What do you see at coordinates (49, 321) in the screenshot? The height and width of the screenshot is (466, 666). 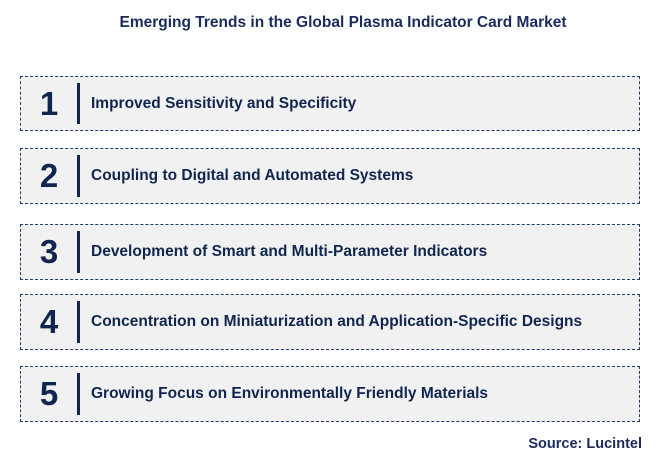 I see `trend-number: 4` at bounding box center [49, 321].